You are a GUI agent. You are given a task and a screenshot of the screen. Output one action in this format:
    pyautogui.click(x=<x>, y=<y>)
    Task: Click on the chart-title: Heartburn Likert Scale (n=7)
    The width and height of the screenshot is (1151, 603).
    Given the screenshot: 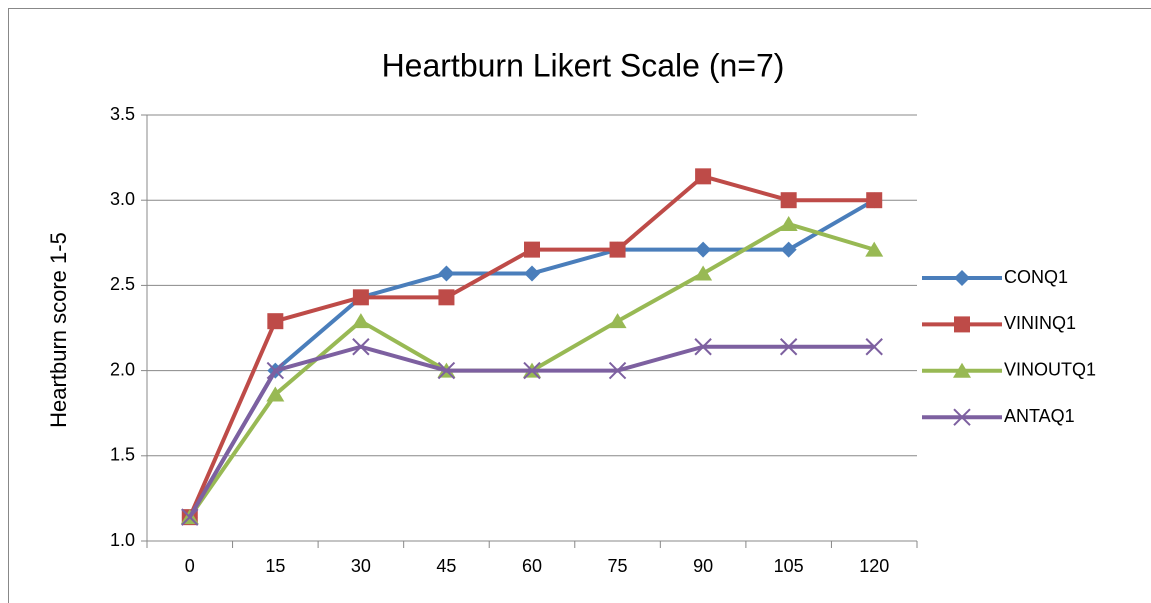 What is the action you would take?
    pyautogui.click(x=583, y=65)
    